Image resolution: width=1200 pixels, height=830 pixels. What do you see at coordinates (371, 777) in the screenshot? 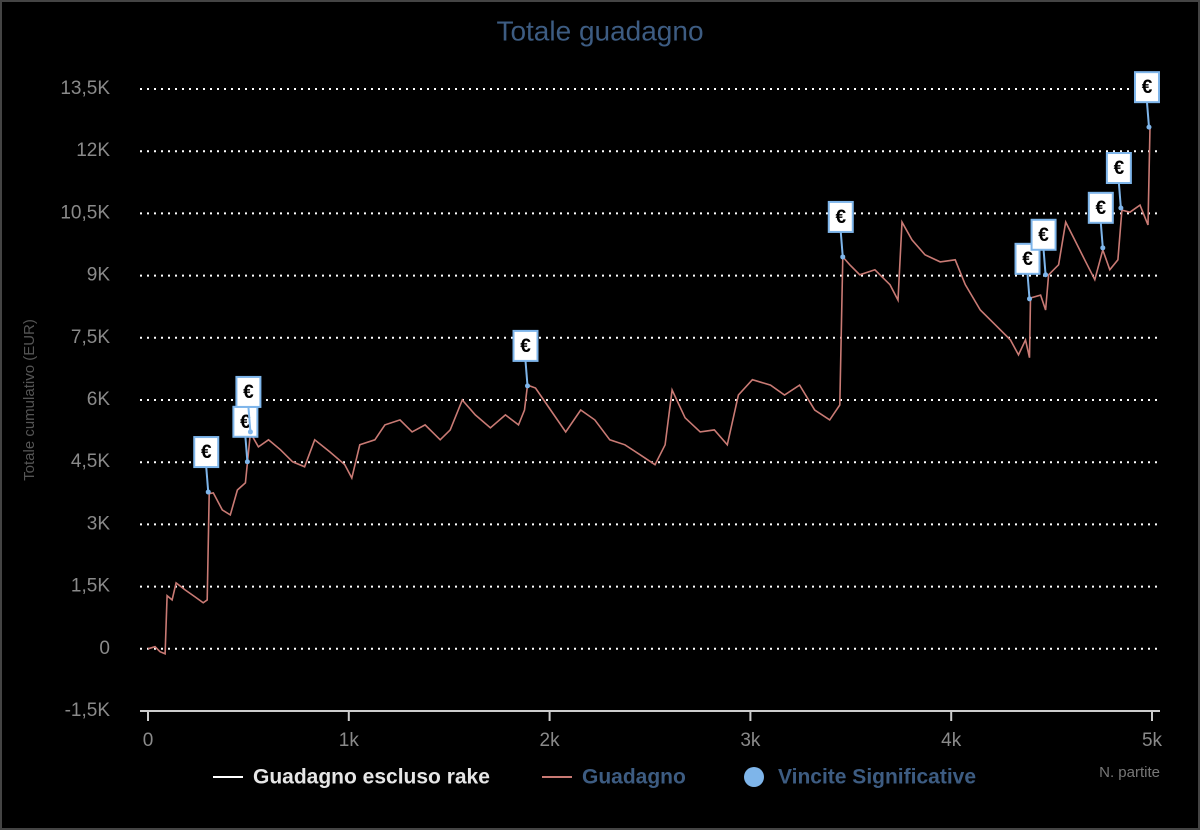
I see `legend-label: Guadagno escluso rake` at bounding box center [371, 777].